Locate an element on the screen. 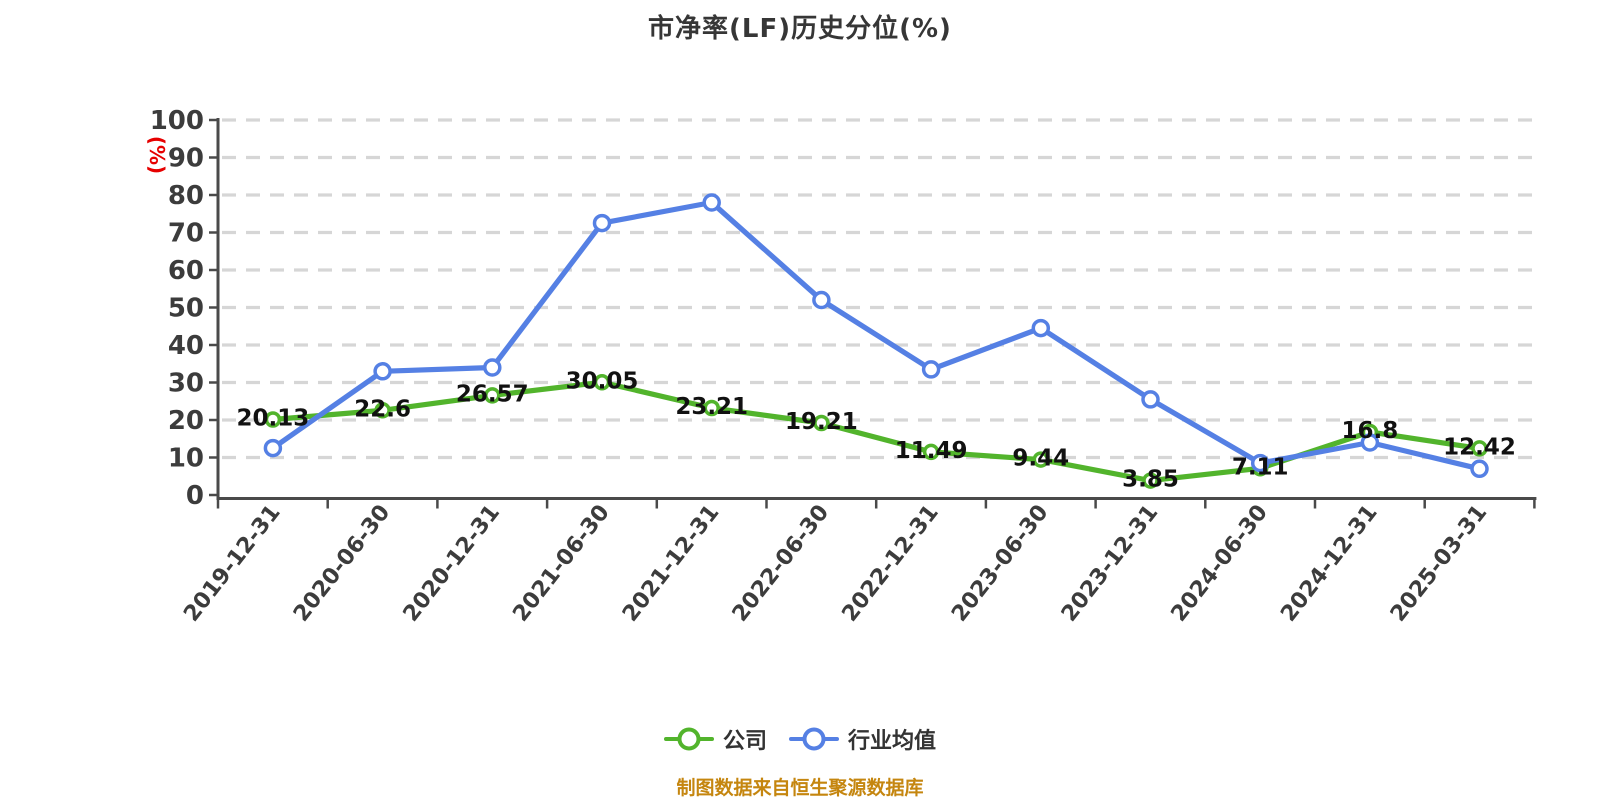 Image resolution: width=1600 pixels, height=800 pixels. legend-item-company: 公司 is located at coordinates (715, 739).